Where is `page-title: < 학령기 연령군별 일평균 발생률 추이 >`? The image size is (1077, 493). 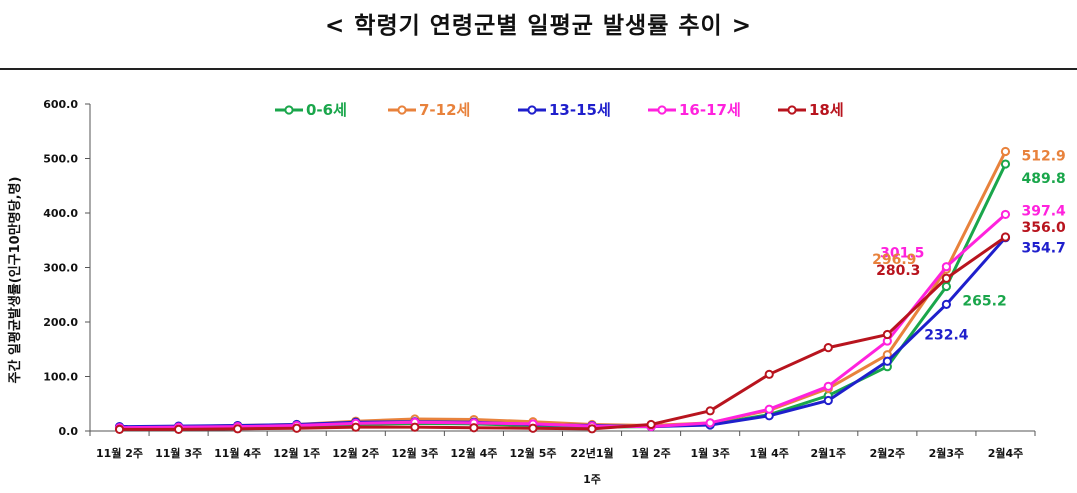
page-title: < 학령기 연령군별 일평균 발생률 추이 > is located at coordinates (538, 26).